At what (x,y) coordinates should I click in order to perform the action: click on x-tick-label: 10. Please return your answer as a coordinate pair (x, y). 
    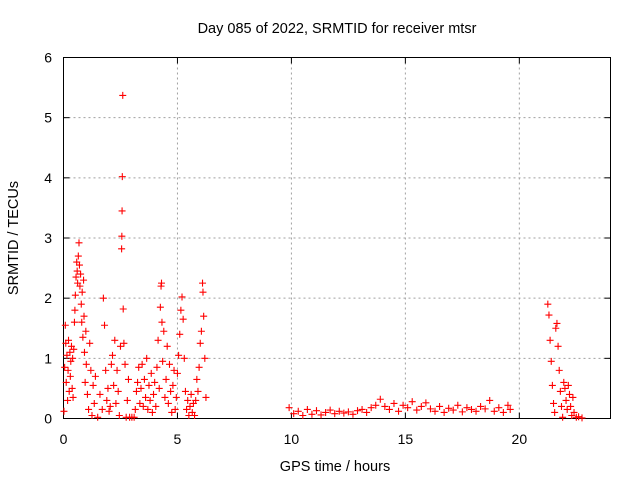
    Looking at the image, I should click on (292, 439).